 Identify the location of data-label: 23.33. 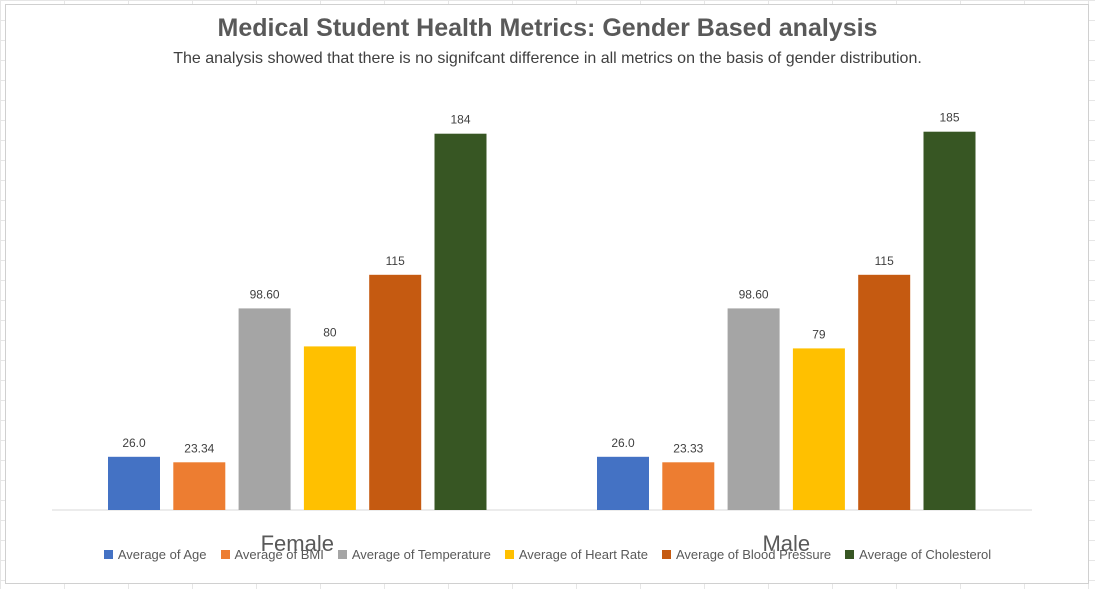
(688, 448).